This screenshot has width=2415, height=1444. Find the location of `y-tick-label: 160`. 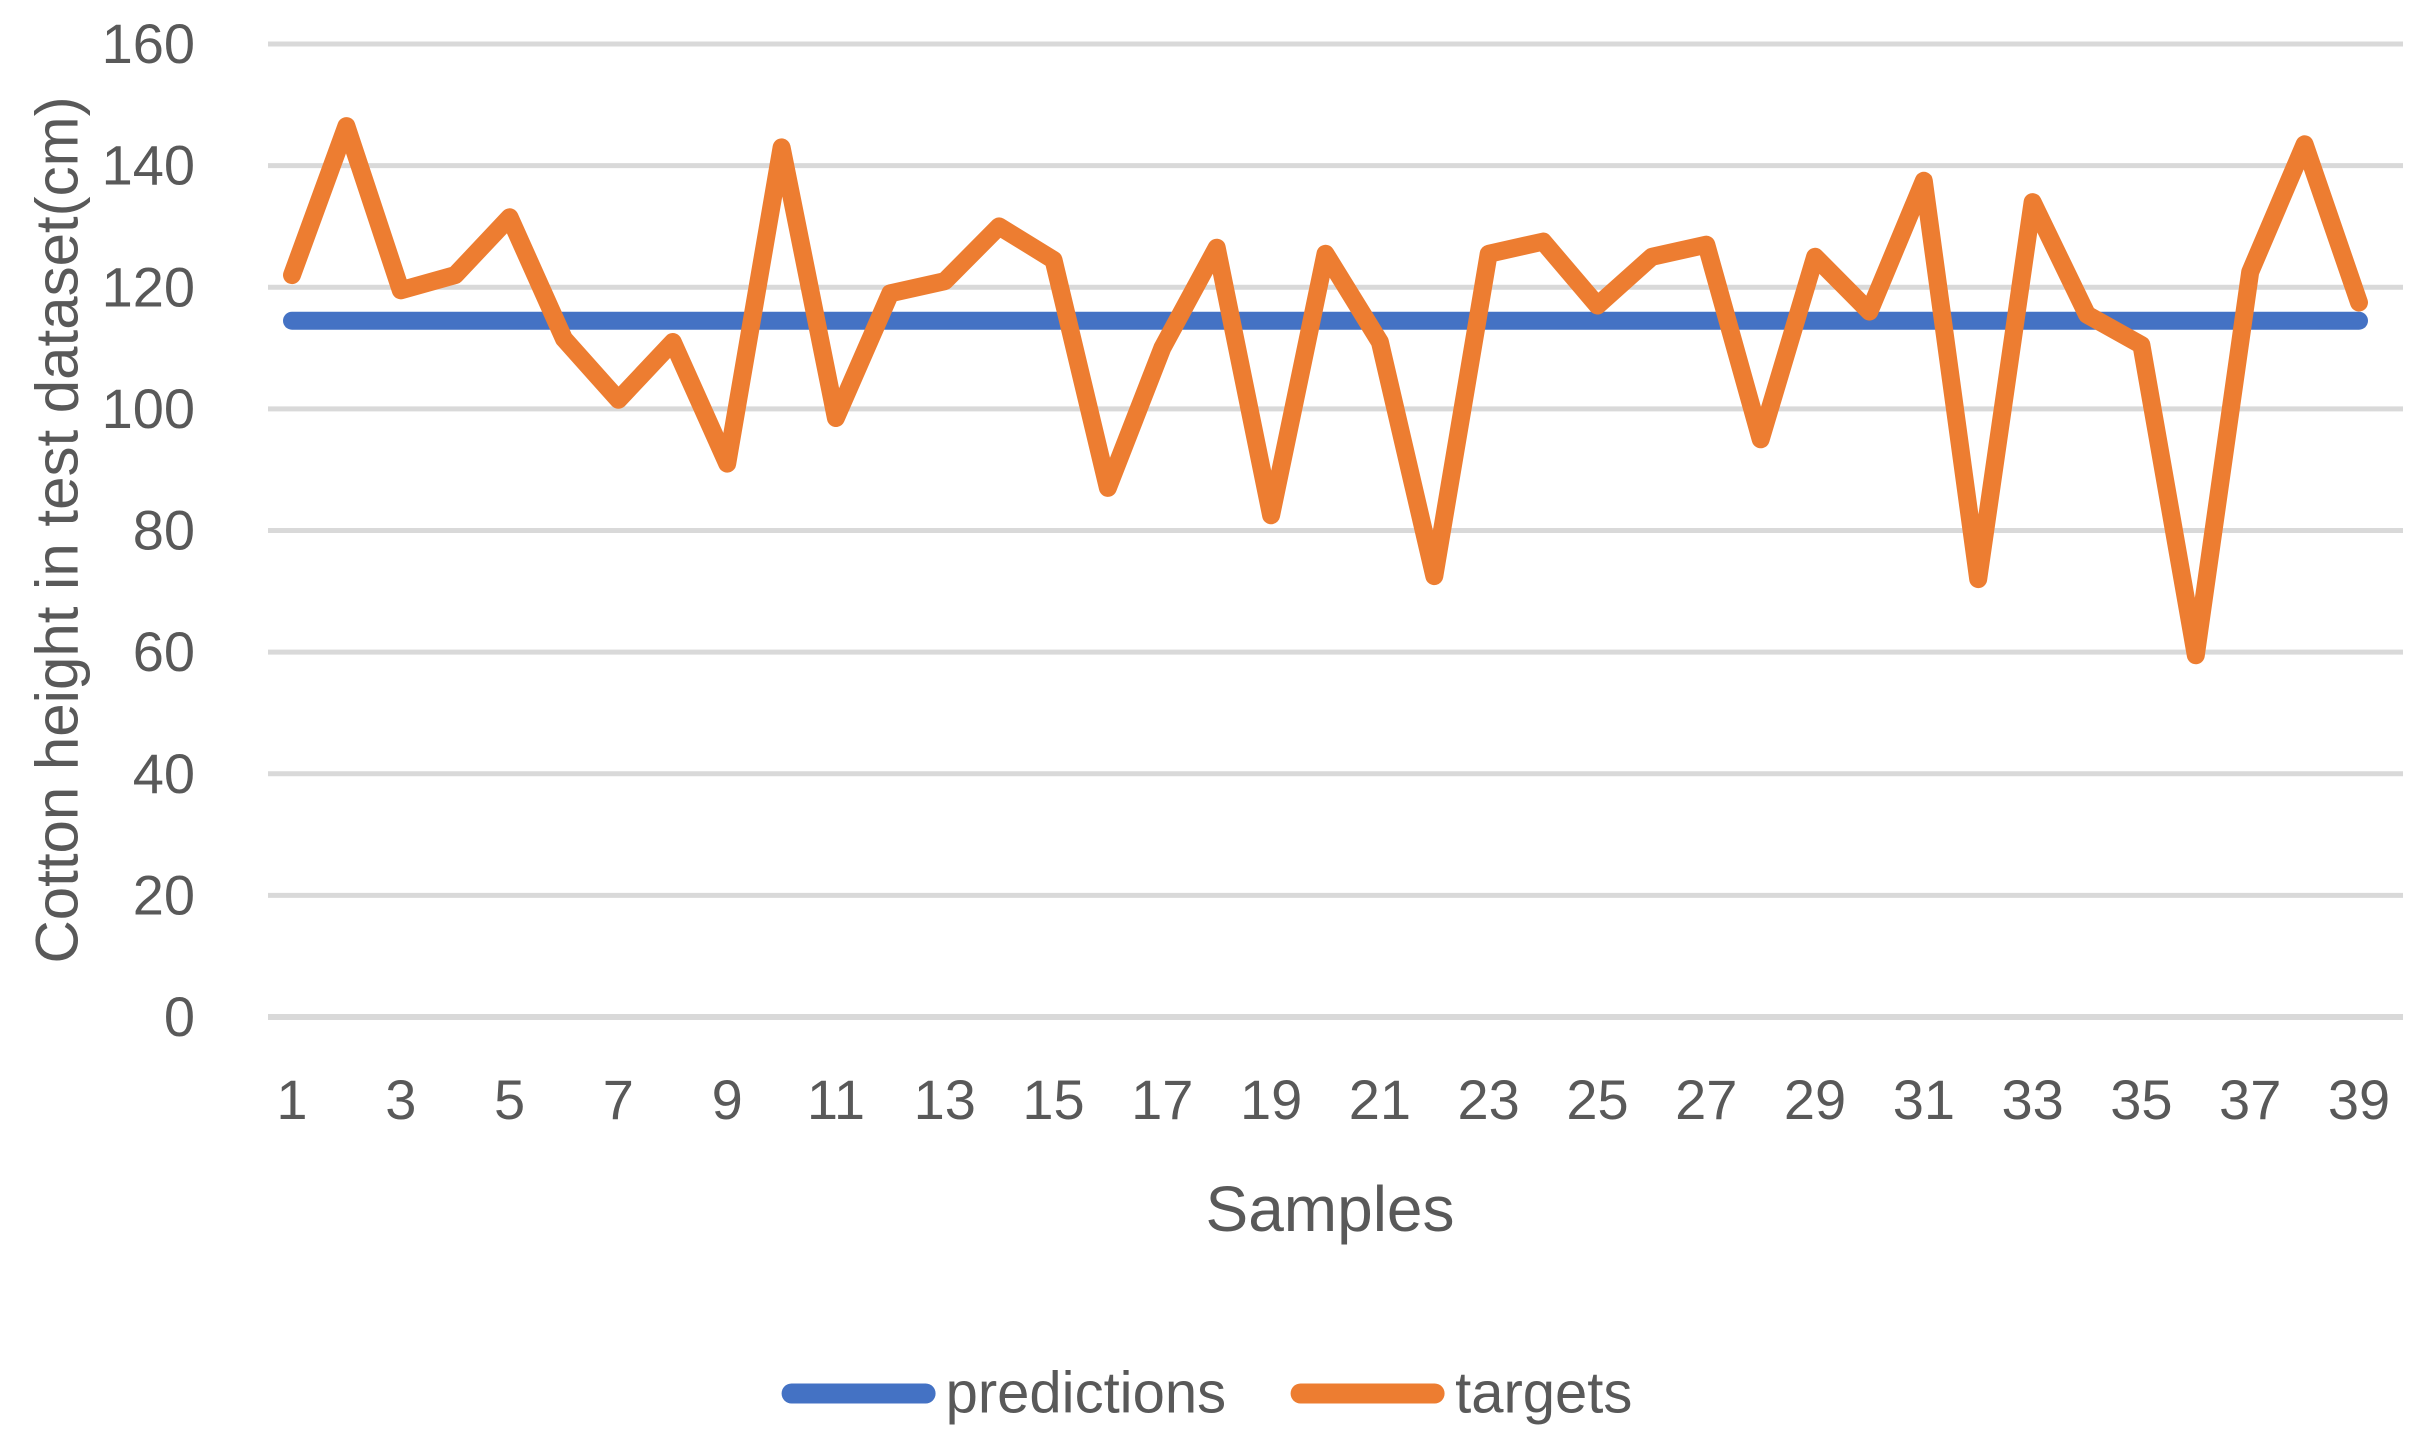

y-tick-label: 160 is located at coordinates (148, 43).